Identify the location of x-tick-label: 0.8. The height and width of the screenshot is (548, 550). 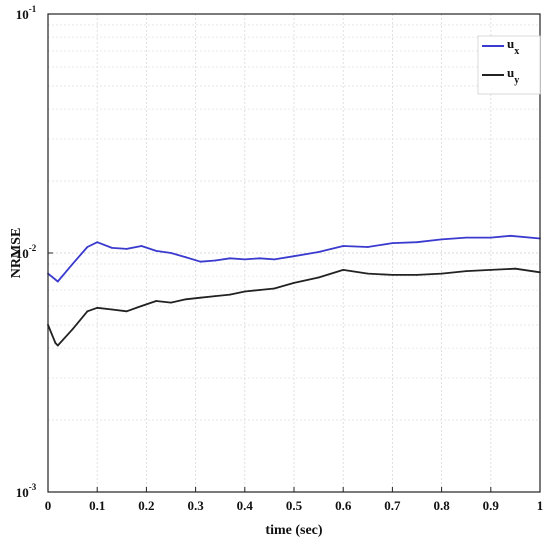
(441, 505).